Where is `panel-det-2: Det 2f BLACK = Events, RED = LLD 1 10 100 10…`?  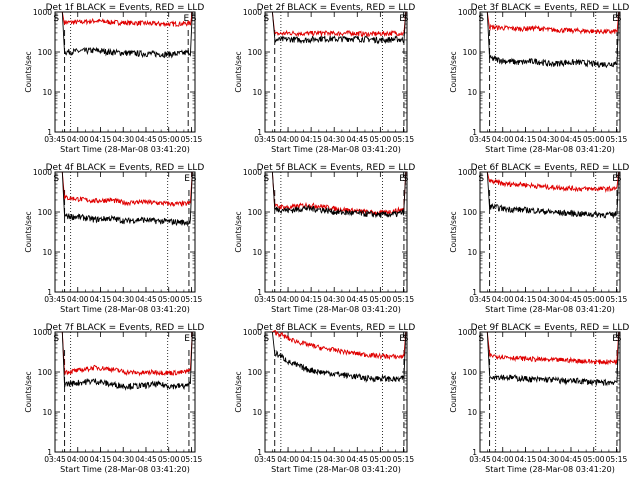
panel-det-2: Det 2f BLACK = Events, RED = LLD 1 10 100 10… is located at coordinates (324, 78).